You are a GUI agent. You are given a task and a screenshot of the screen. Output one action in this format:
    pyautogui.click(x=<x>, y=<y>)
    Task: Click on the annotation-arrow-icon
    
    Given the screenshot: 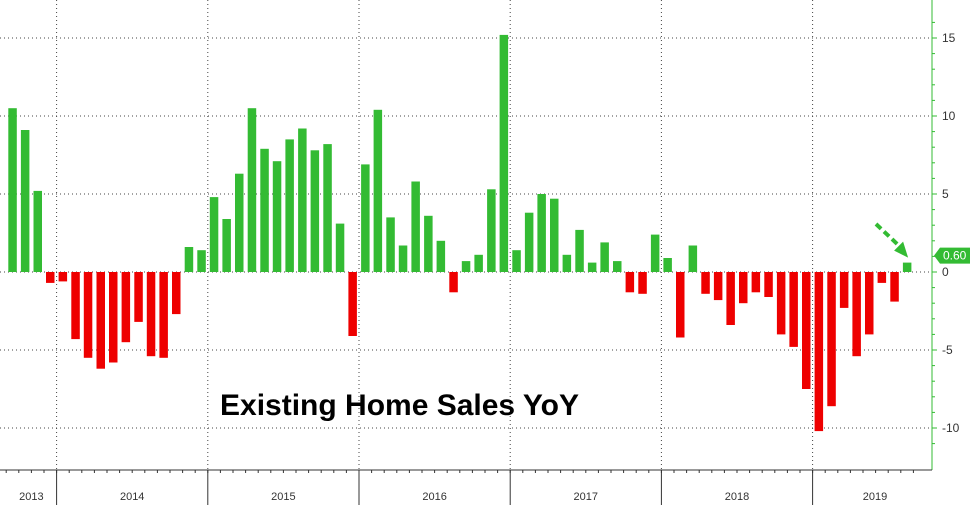 What is the action you would take?
    pyautogui.click(x=891, y=240)
    